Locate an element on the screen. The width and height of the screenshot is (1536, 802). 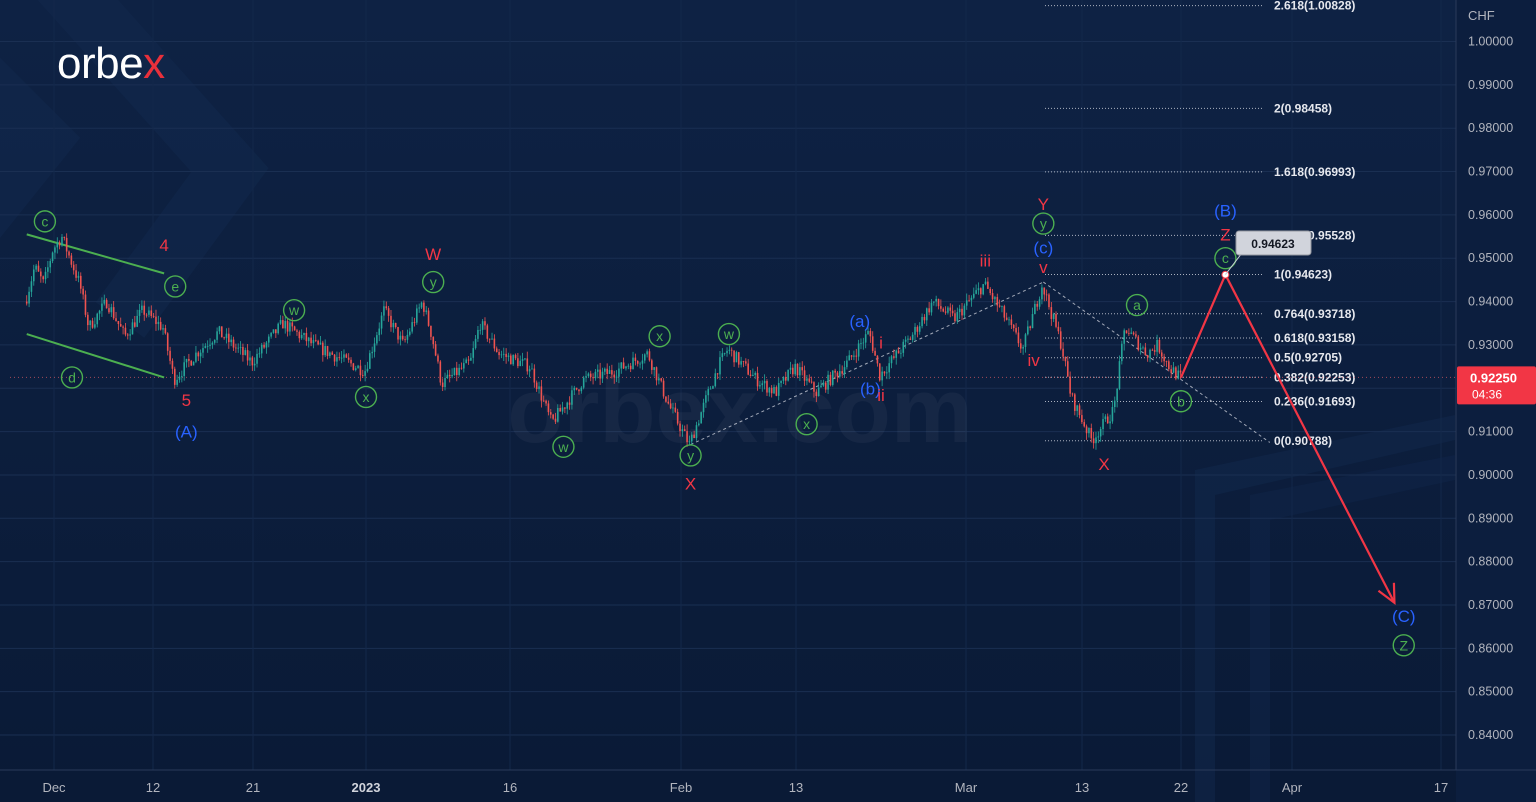
y-tick-label: 0.98000 is located at coordinates (1490, 128).